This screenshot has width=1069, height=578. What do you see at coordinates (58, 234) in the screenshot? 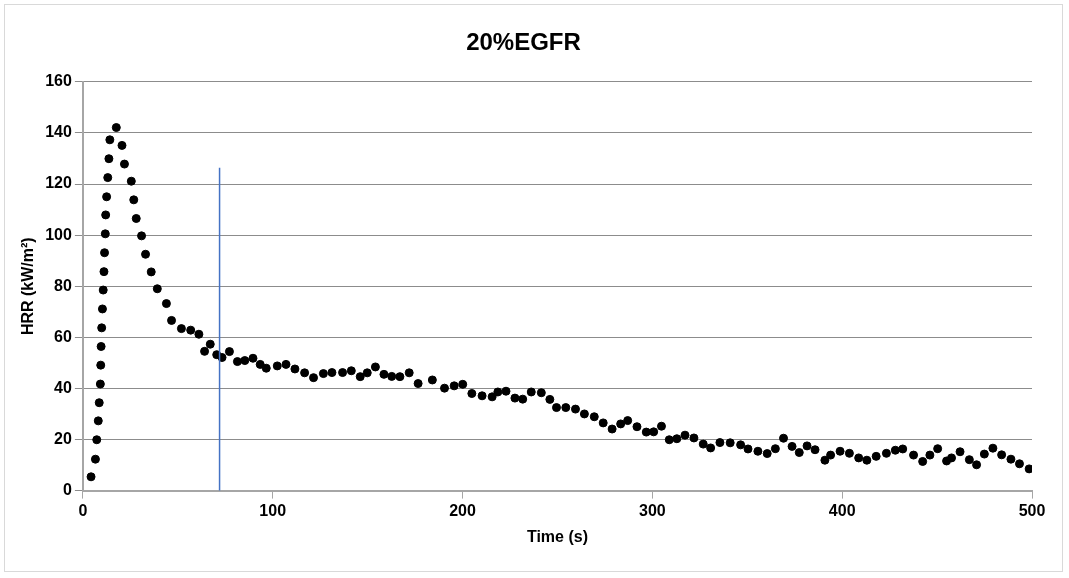
I see `y-tick-label: 100` at bounding box center [58, 234].